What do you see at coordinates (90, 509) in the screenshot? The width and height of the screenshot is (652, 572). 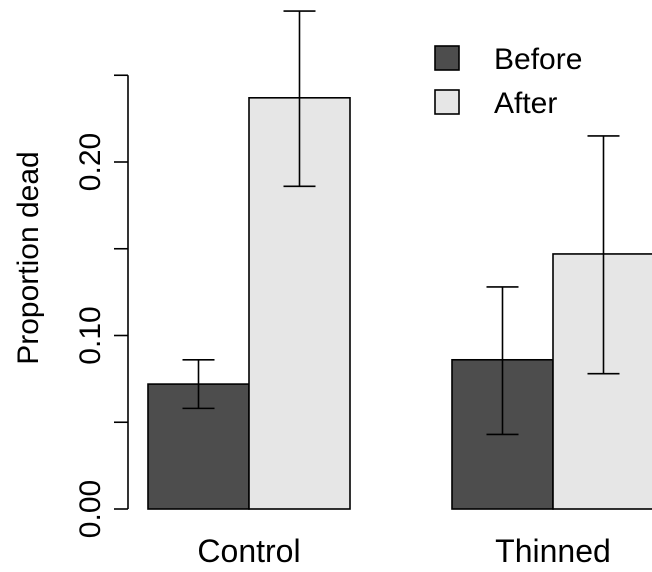 I see `y-tick-label: 0.00` at bounding box center [90, 509].